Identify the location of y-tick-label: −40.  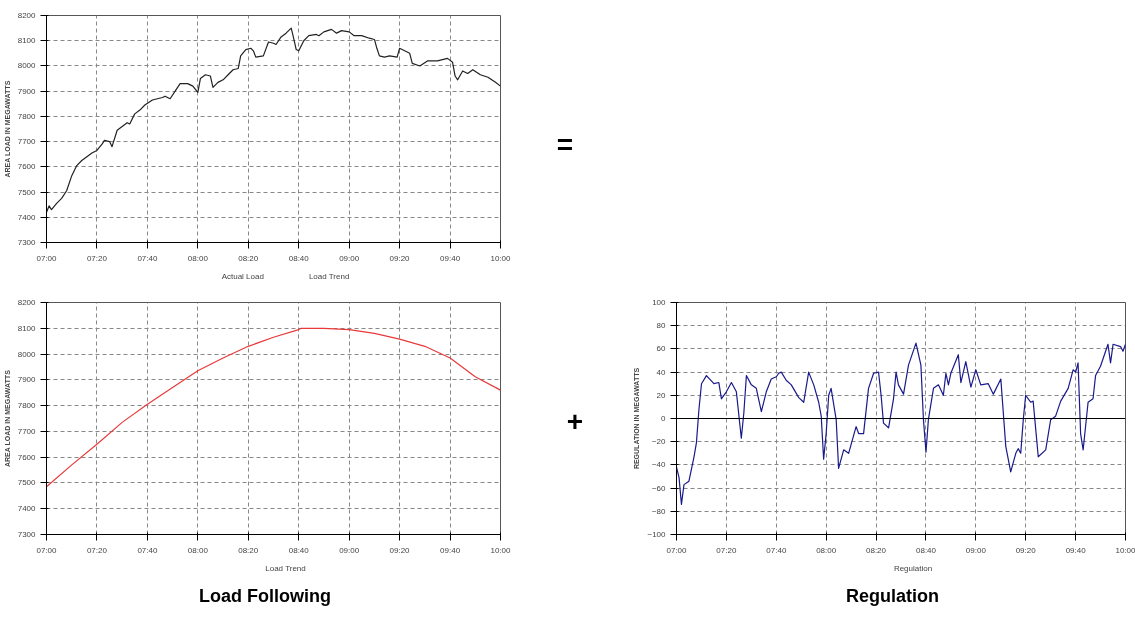
(659, 465).